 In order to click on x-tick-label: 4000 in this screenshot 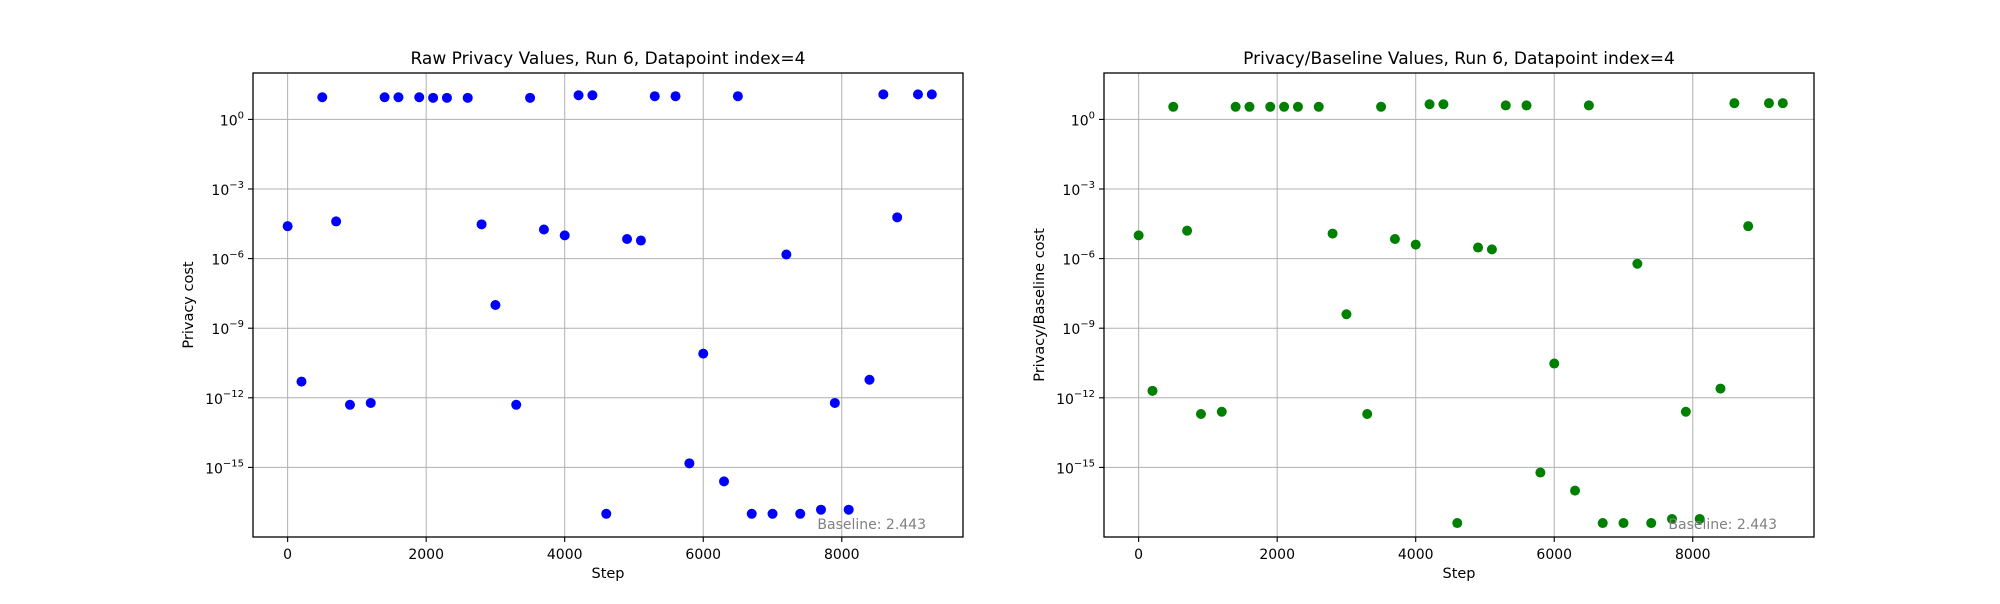, I will do `click(565, 555)`.